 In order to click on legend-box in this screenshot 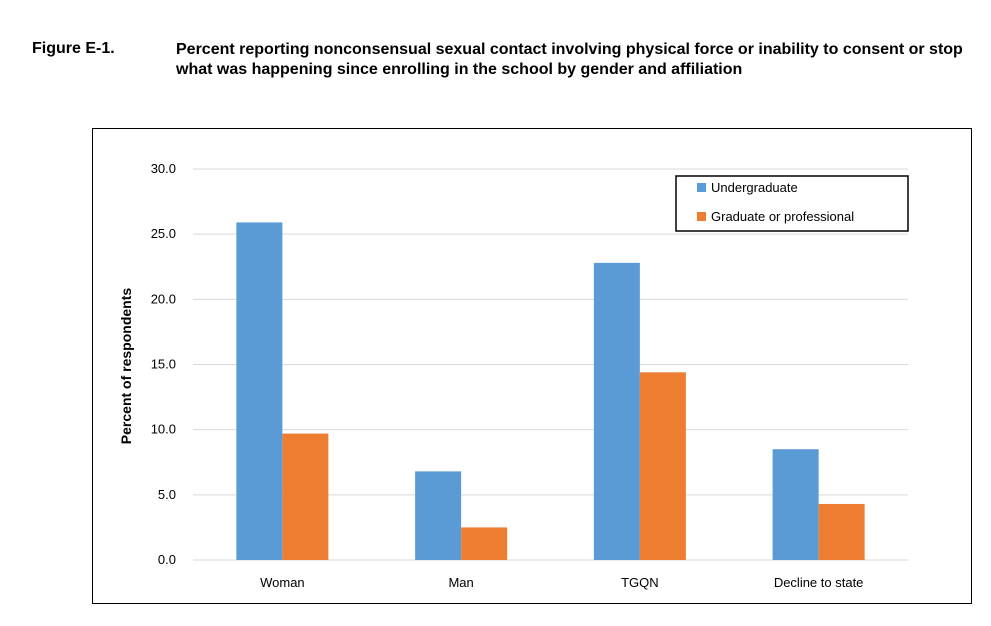, I will do `click(792, 203)`.